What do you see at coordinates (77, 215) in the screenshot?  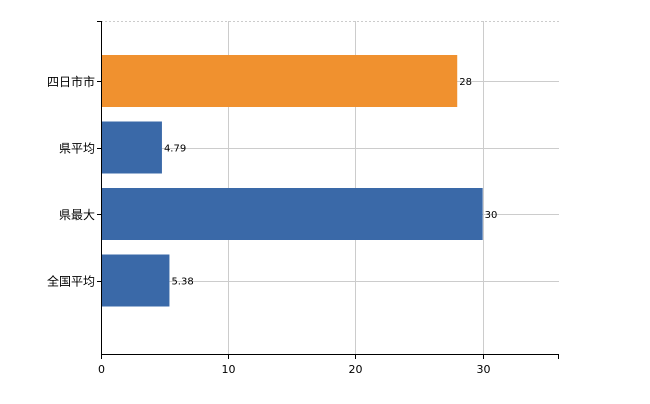 I see `category-label: 県最大` at bounding box center [77, 215].